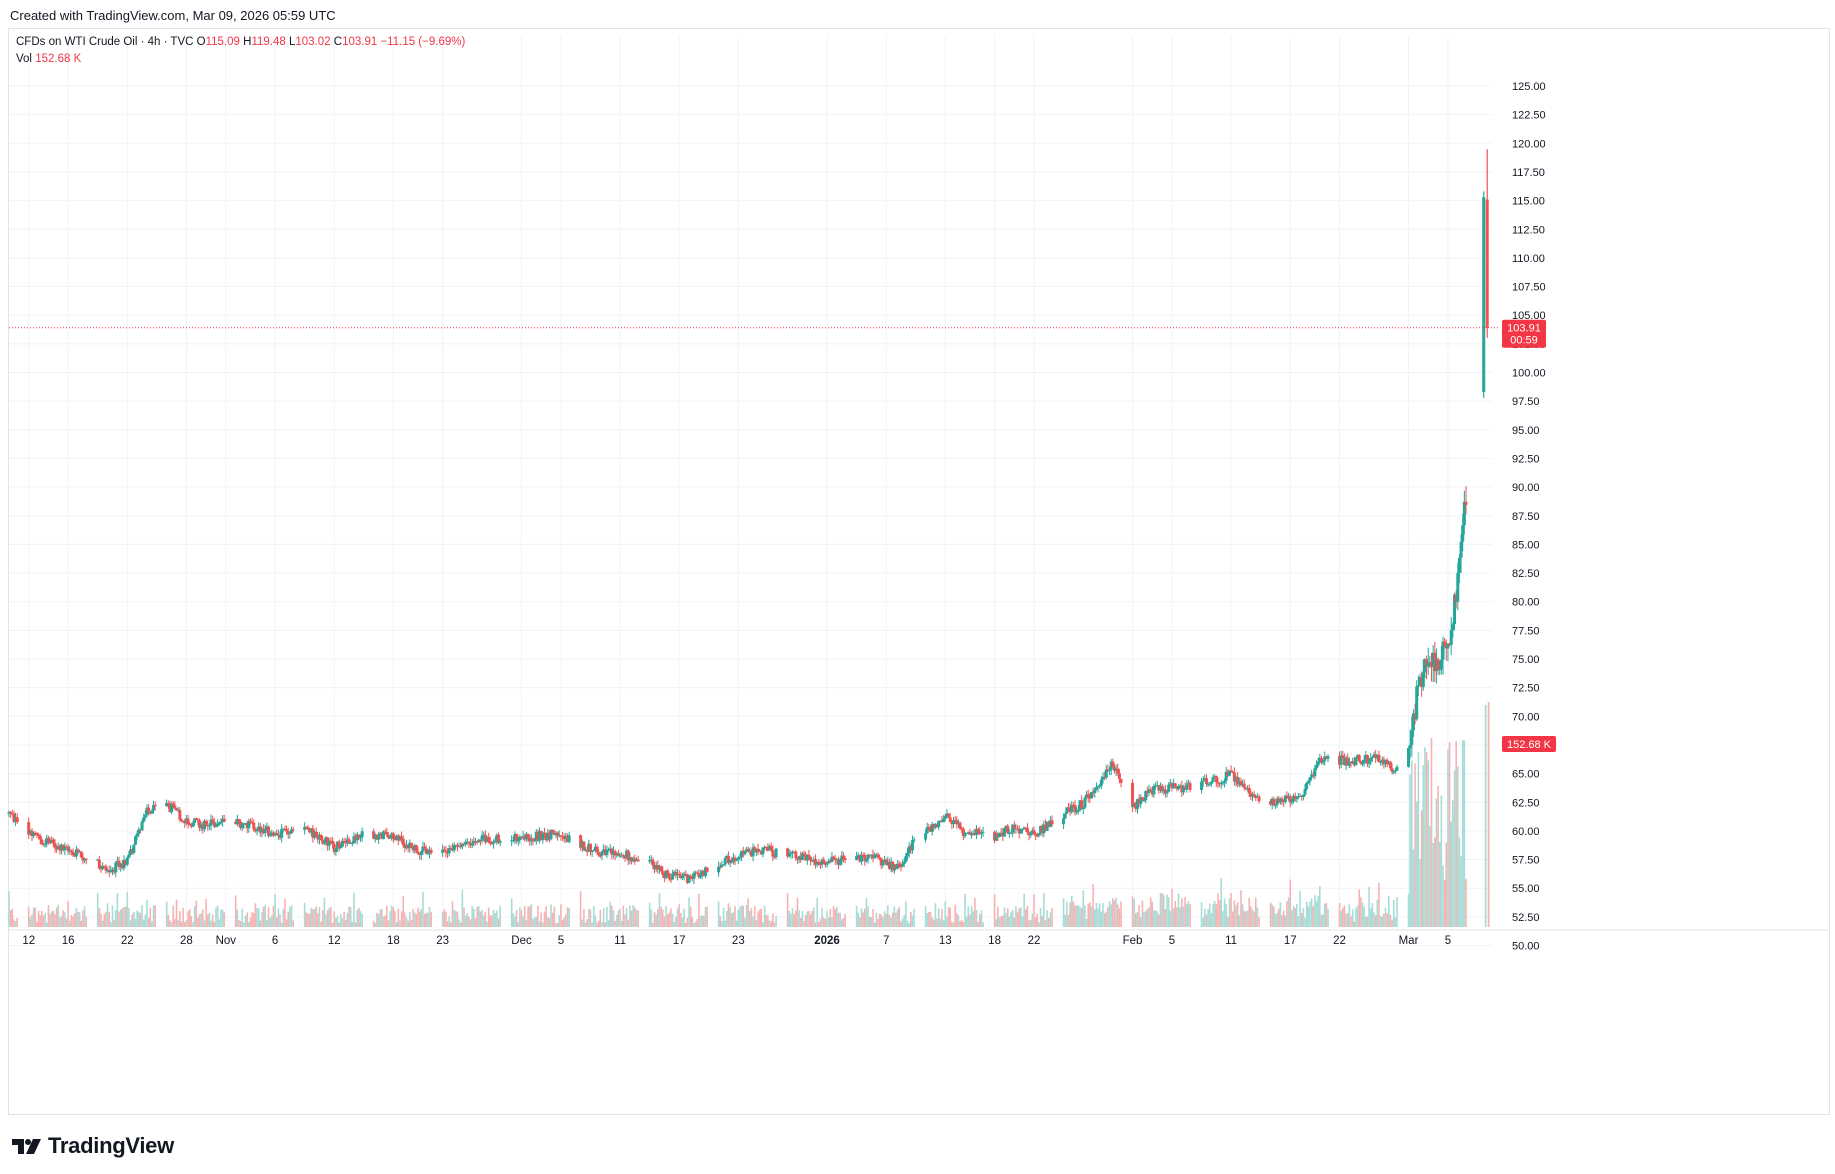  Describe the element at coordinates (240, 59) in the screenshot. I see `legend-volume-row: Vol 152.68 K` at that location.